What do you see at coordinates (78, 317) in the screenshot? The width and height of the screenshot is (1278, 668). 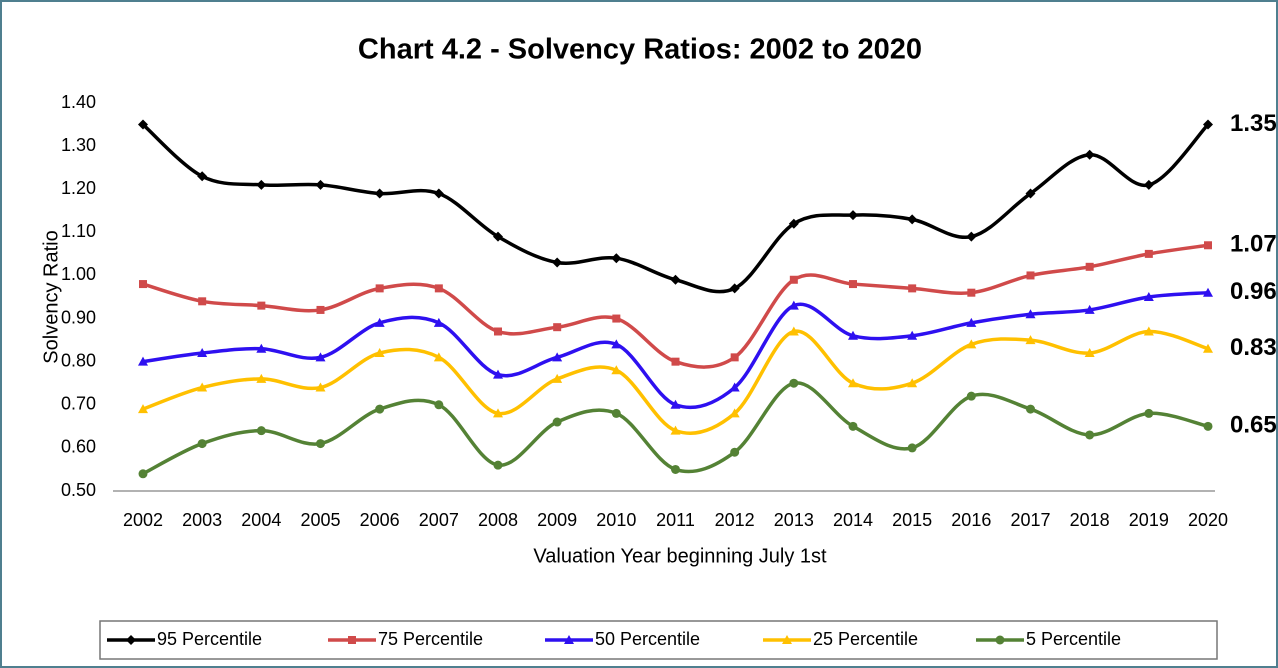 I see `y-tick-label: 0.90` at bounding box center [78, 317].